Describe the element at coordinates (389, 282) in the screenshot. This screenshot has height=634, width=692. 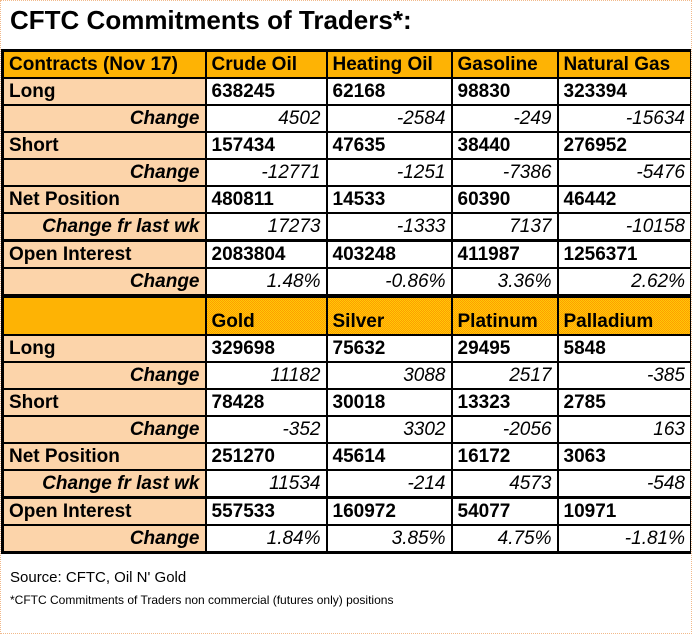
I see `cell-value: -0.86%` at that location.